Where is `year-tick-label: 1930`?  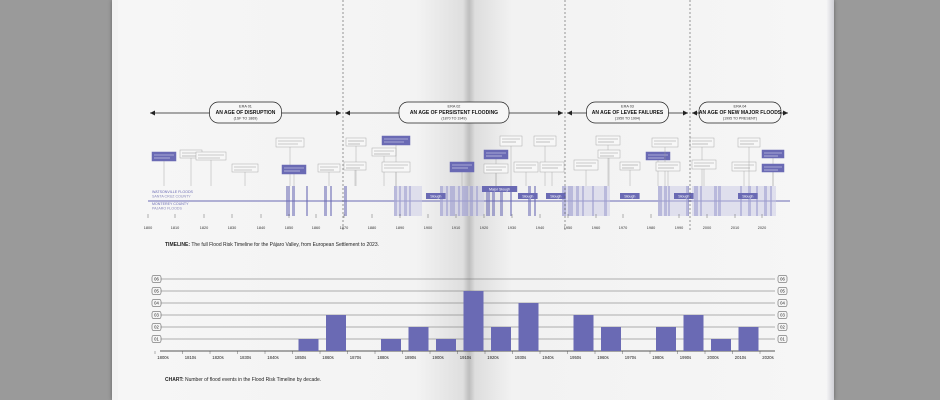
year-tick-label: 1930 is located at coordinates (512, 228).